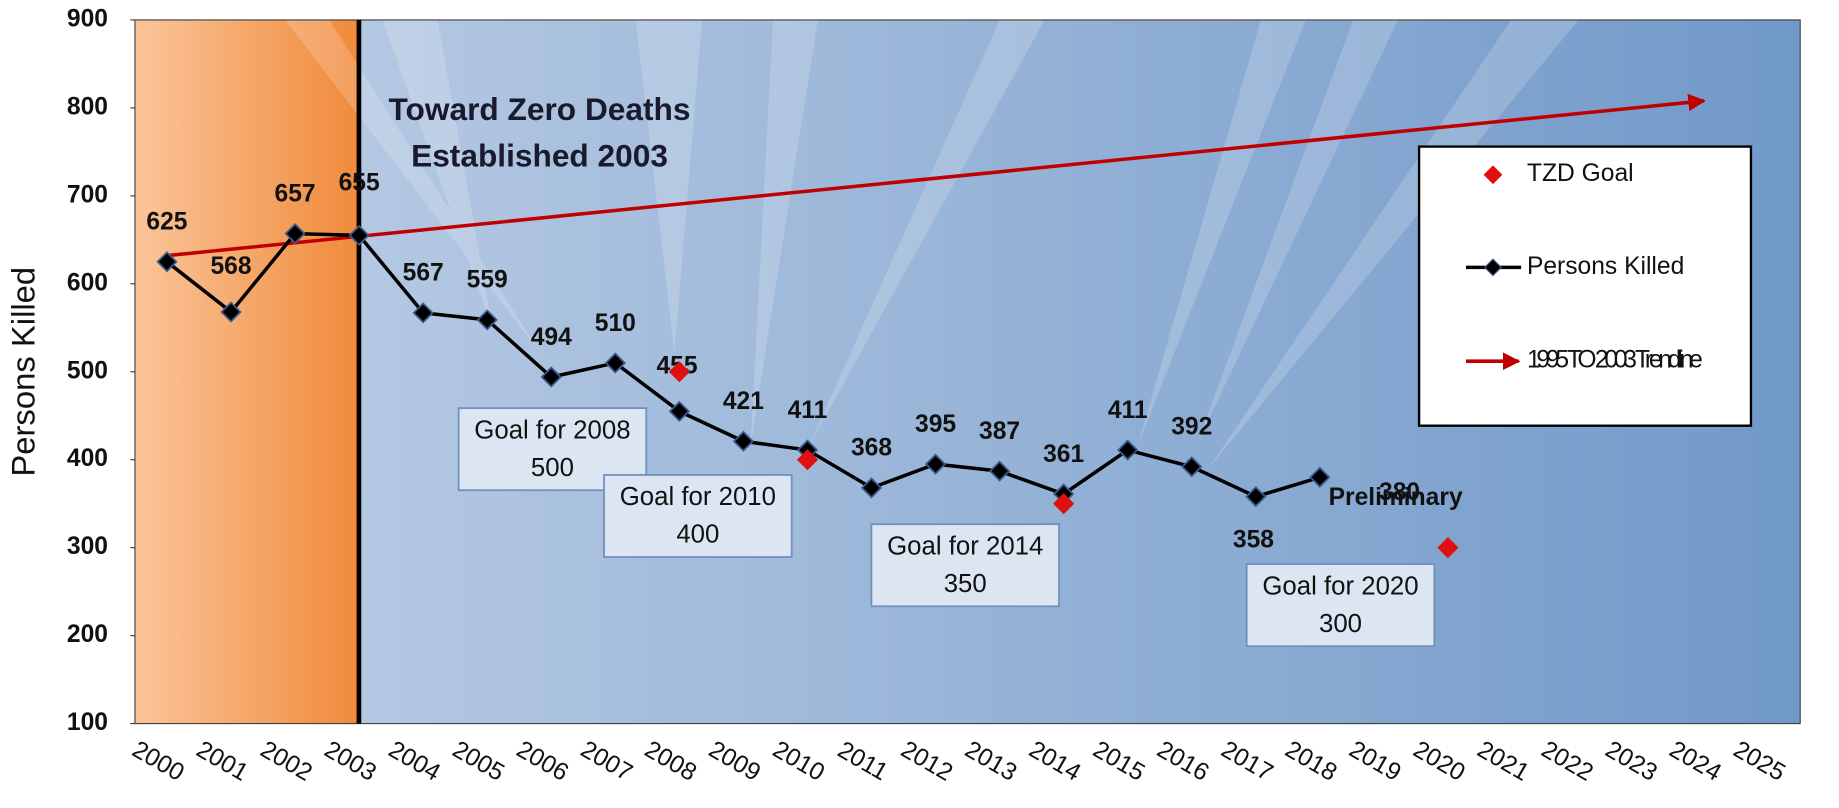 The width and height of the screenshot is (1839, 808). What do you see at coordinates (1246, 761) in the screenshot?
I see `x-tick-label: 2017` at bounding box center [1246, 761].